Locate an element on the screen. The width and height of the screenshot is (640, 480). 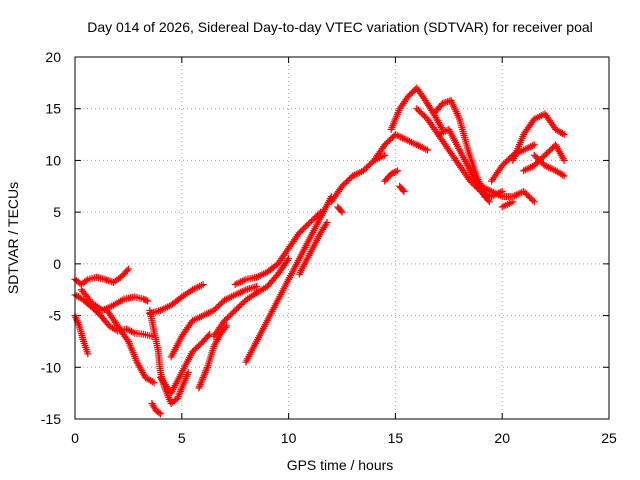
data-point-track-a is located at coordinates (107, 280).